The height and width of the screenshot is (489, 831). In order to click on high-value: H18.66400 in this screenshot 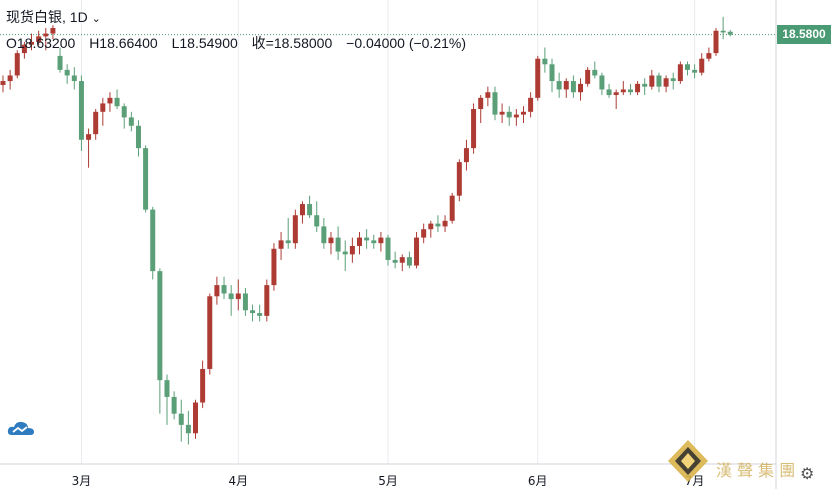, I will do `click(123, 43)`.